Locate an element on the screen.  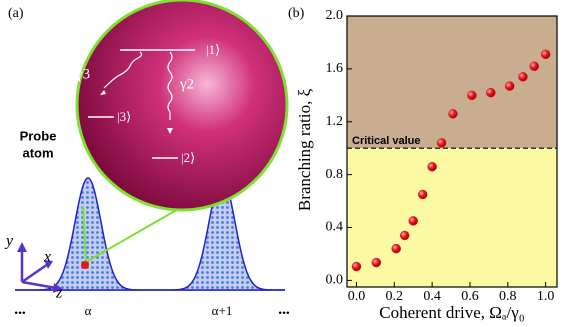
atom-label: atom is located at coordinates (37, 152).